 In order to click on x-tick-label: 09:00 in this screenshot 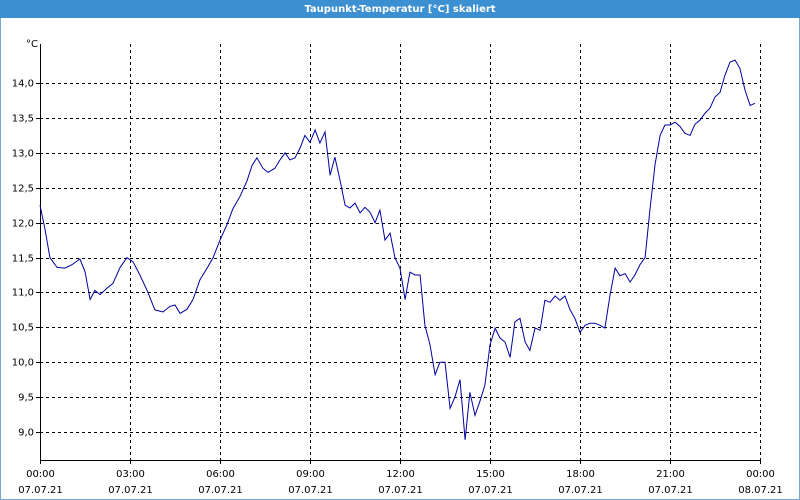, I will do `click(310, 474)`.